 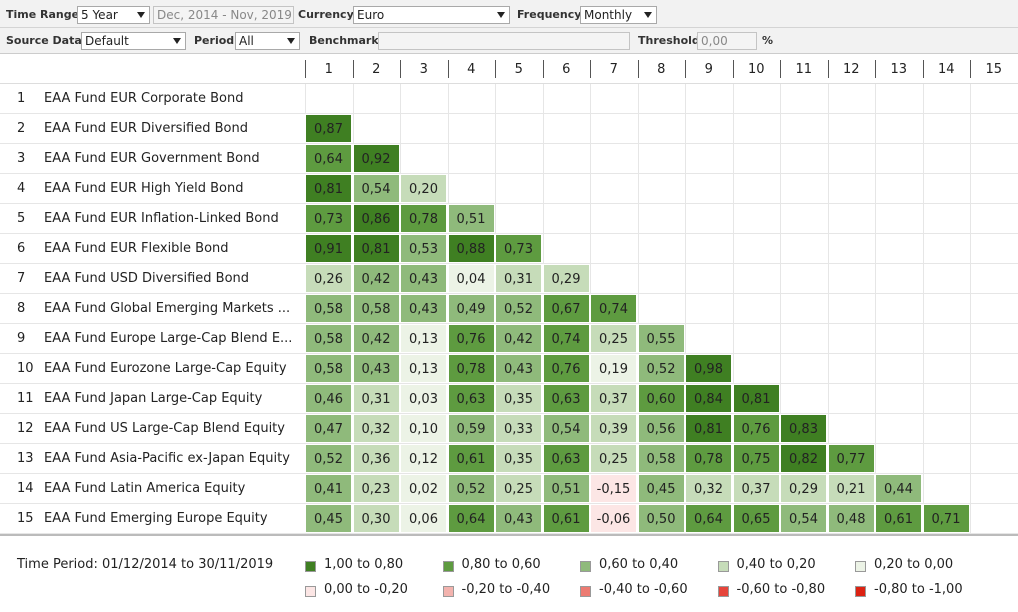 I want to click on benchmark-input, so click(x=504, y=41).